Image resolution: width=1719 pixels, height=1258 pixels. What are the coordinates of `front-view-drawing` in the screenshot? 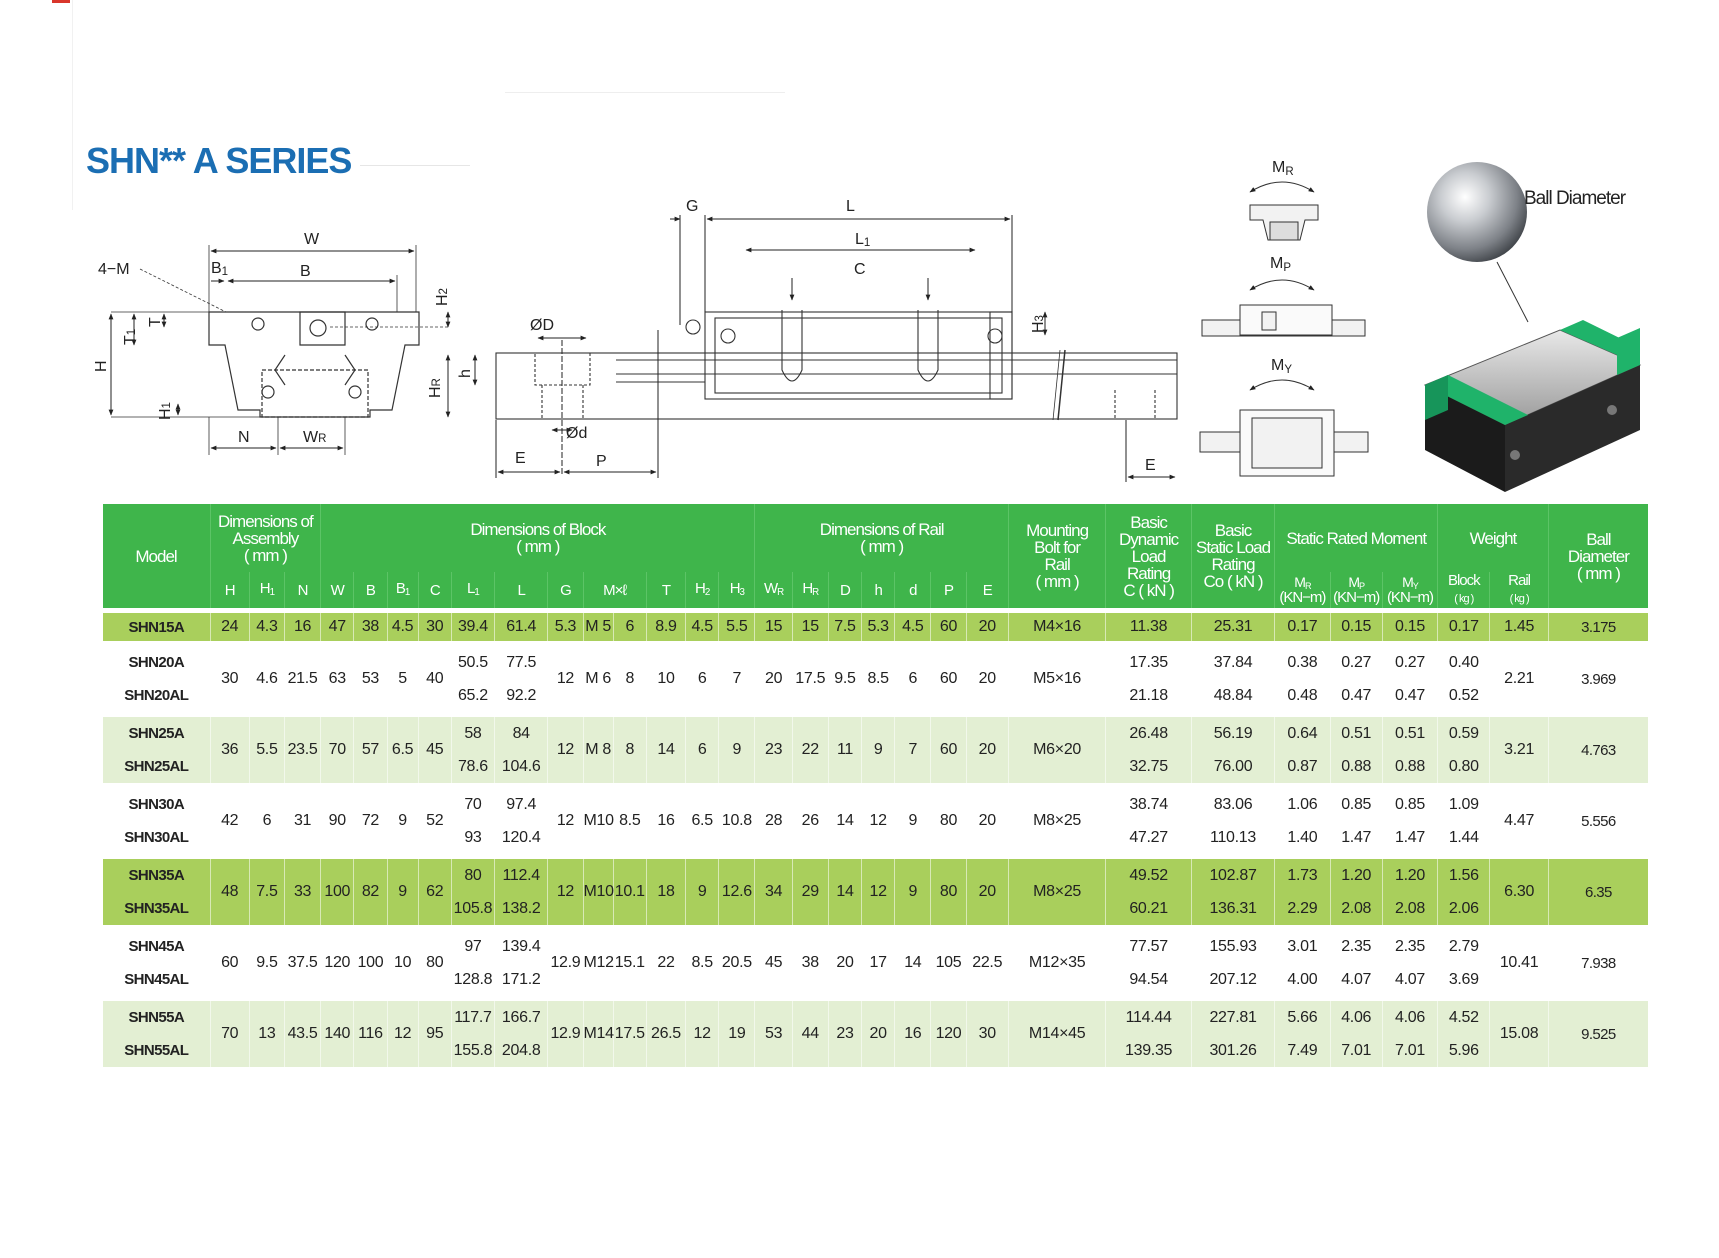 It's located at (280, 350).